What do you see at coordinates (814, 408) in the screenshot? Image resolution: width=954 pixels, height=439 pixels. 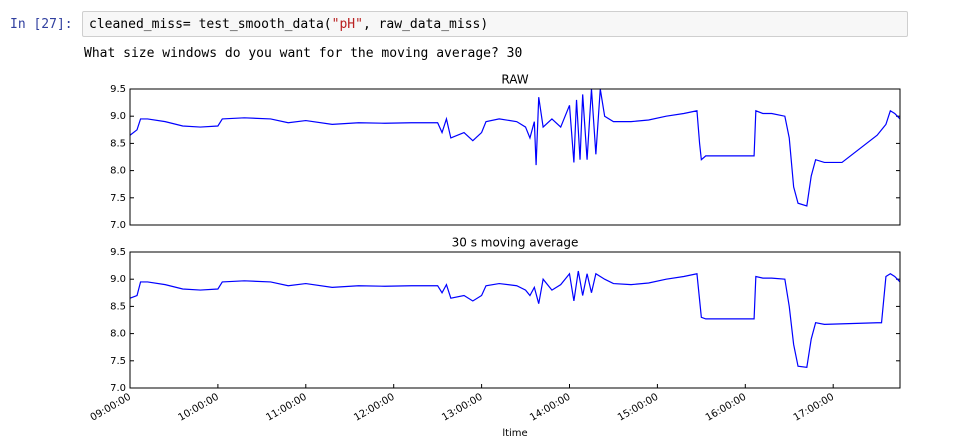 I see `x-tick-label: 17:00:00` at bounding box center [814, 408].